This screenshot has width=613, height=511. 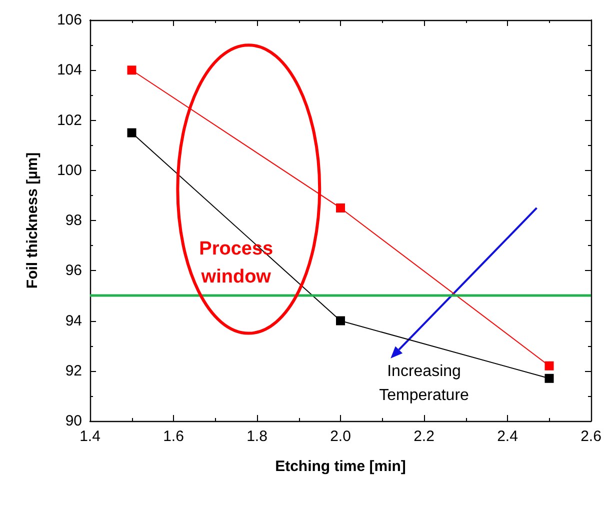 I want to click on x-axis-title: Etching time [min], so click(x=340, y=466).